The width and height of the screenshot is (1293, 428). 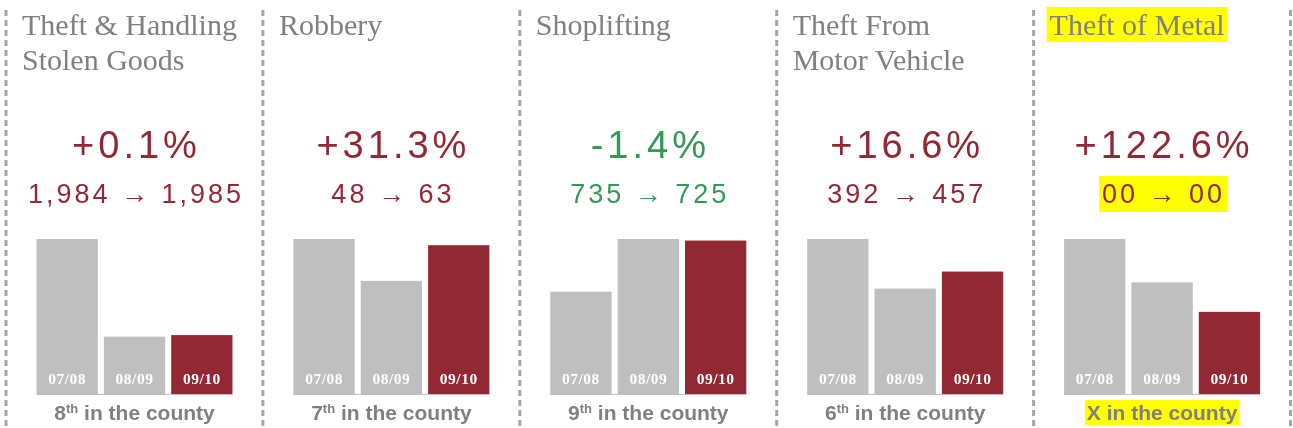 What do you see at coordinates (603, 24) in the screenshot?
I see `chart-title: Shoplifting` at bounding box center [603, 24].